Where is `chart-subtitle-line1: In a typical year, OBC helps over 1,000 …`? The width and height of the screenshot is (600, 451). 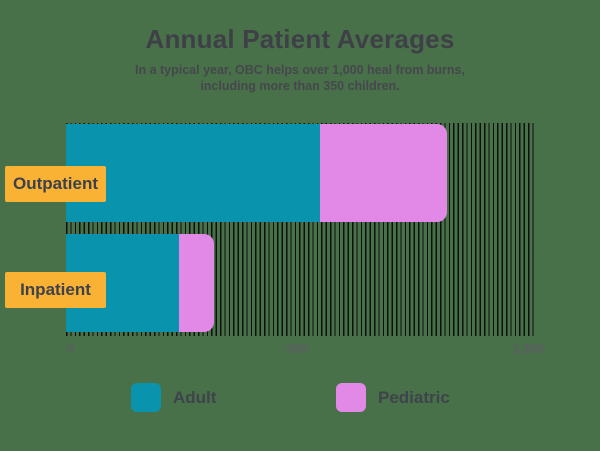
chart-subtitle-line1: In a typical year, OBC helps over 1,000 … is located at coordinates (300, 70).